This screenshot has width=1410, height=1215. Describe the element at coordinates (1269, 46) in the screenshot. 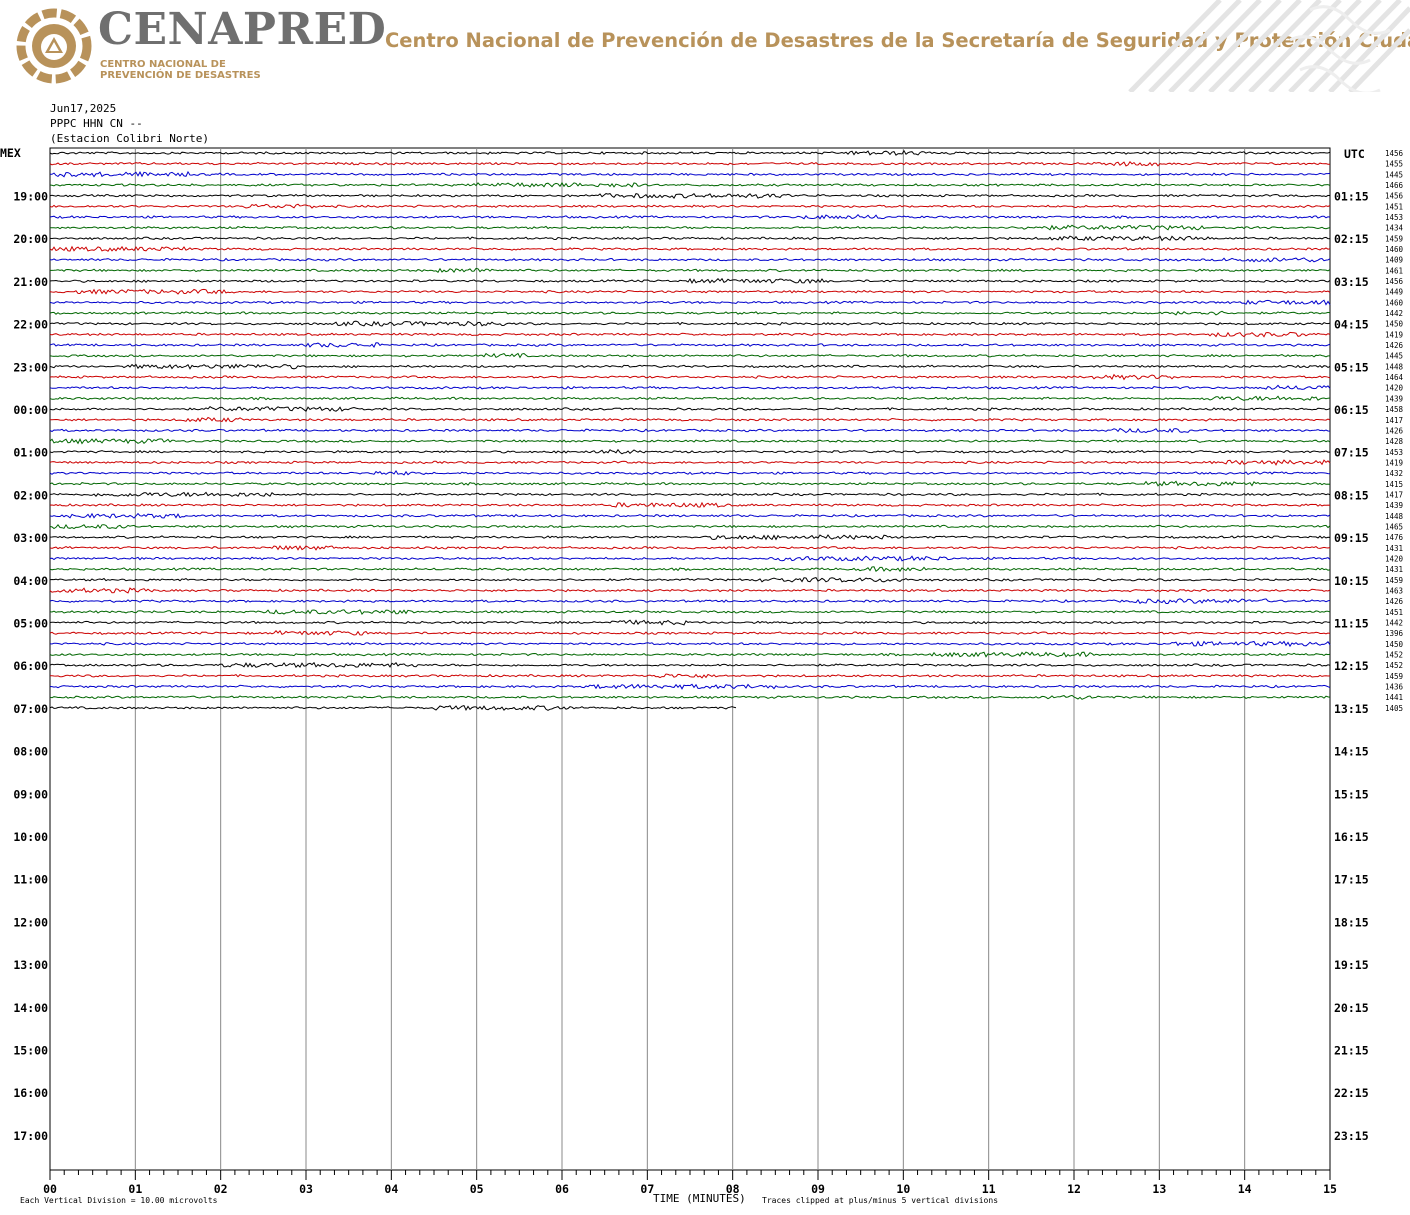

I see `decorative-pattern` at that location.